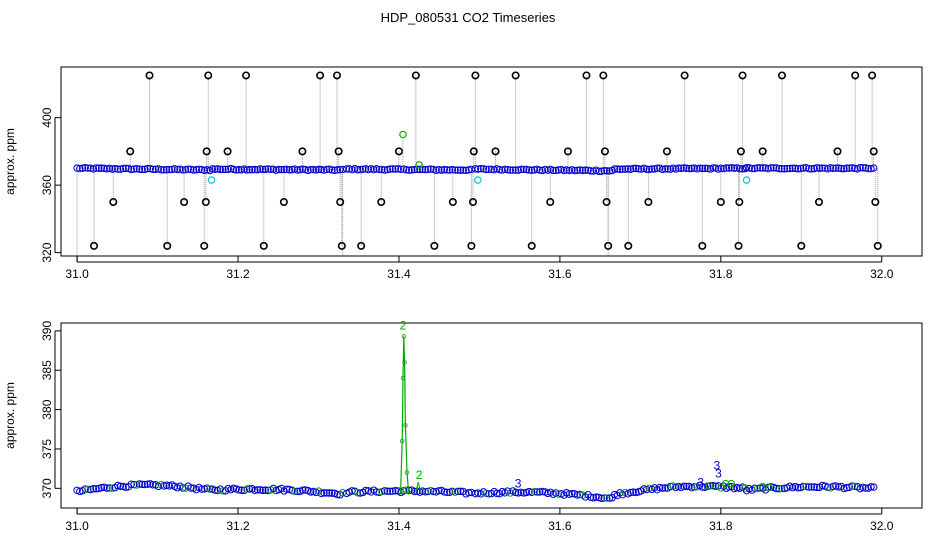 The image size is (936, 540). What do you see at coordinates (211, 180) in the screenshot?
I see `flagged-point` at bounding box center [211, 180].